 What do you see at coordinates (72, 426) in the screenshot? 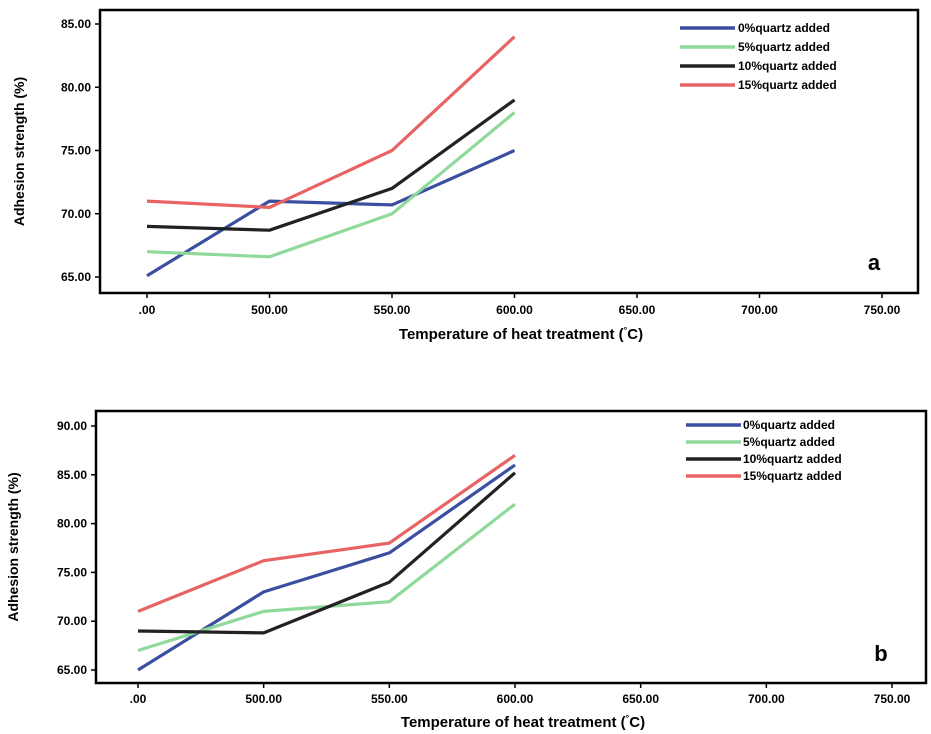
I see `y-tick-label: 90.00` at bounding box center [72, 426].